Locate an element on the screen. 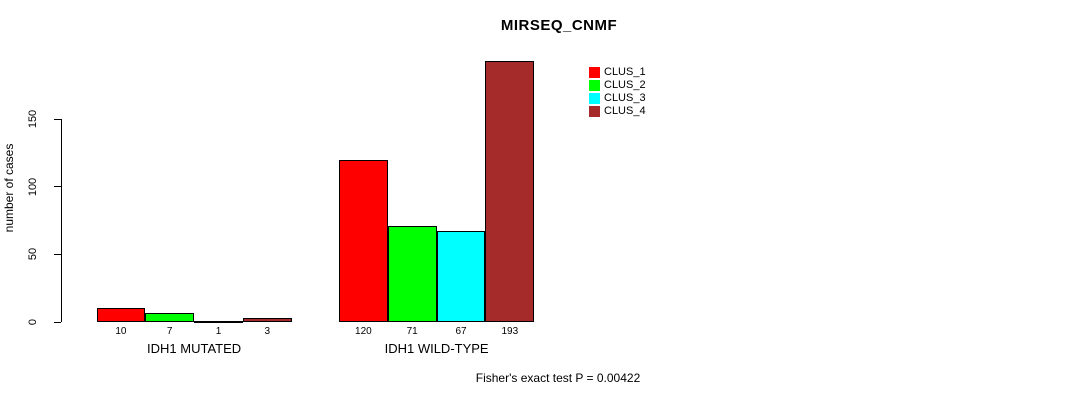 This screenshot has width=1090, height=400. legend-label: CLUS_1 is located at coordinates (625, 72).